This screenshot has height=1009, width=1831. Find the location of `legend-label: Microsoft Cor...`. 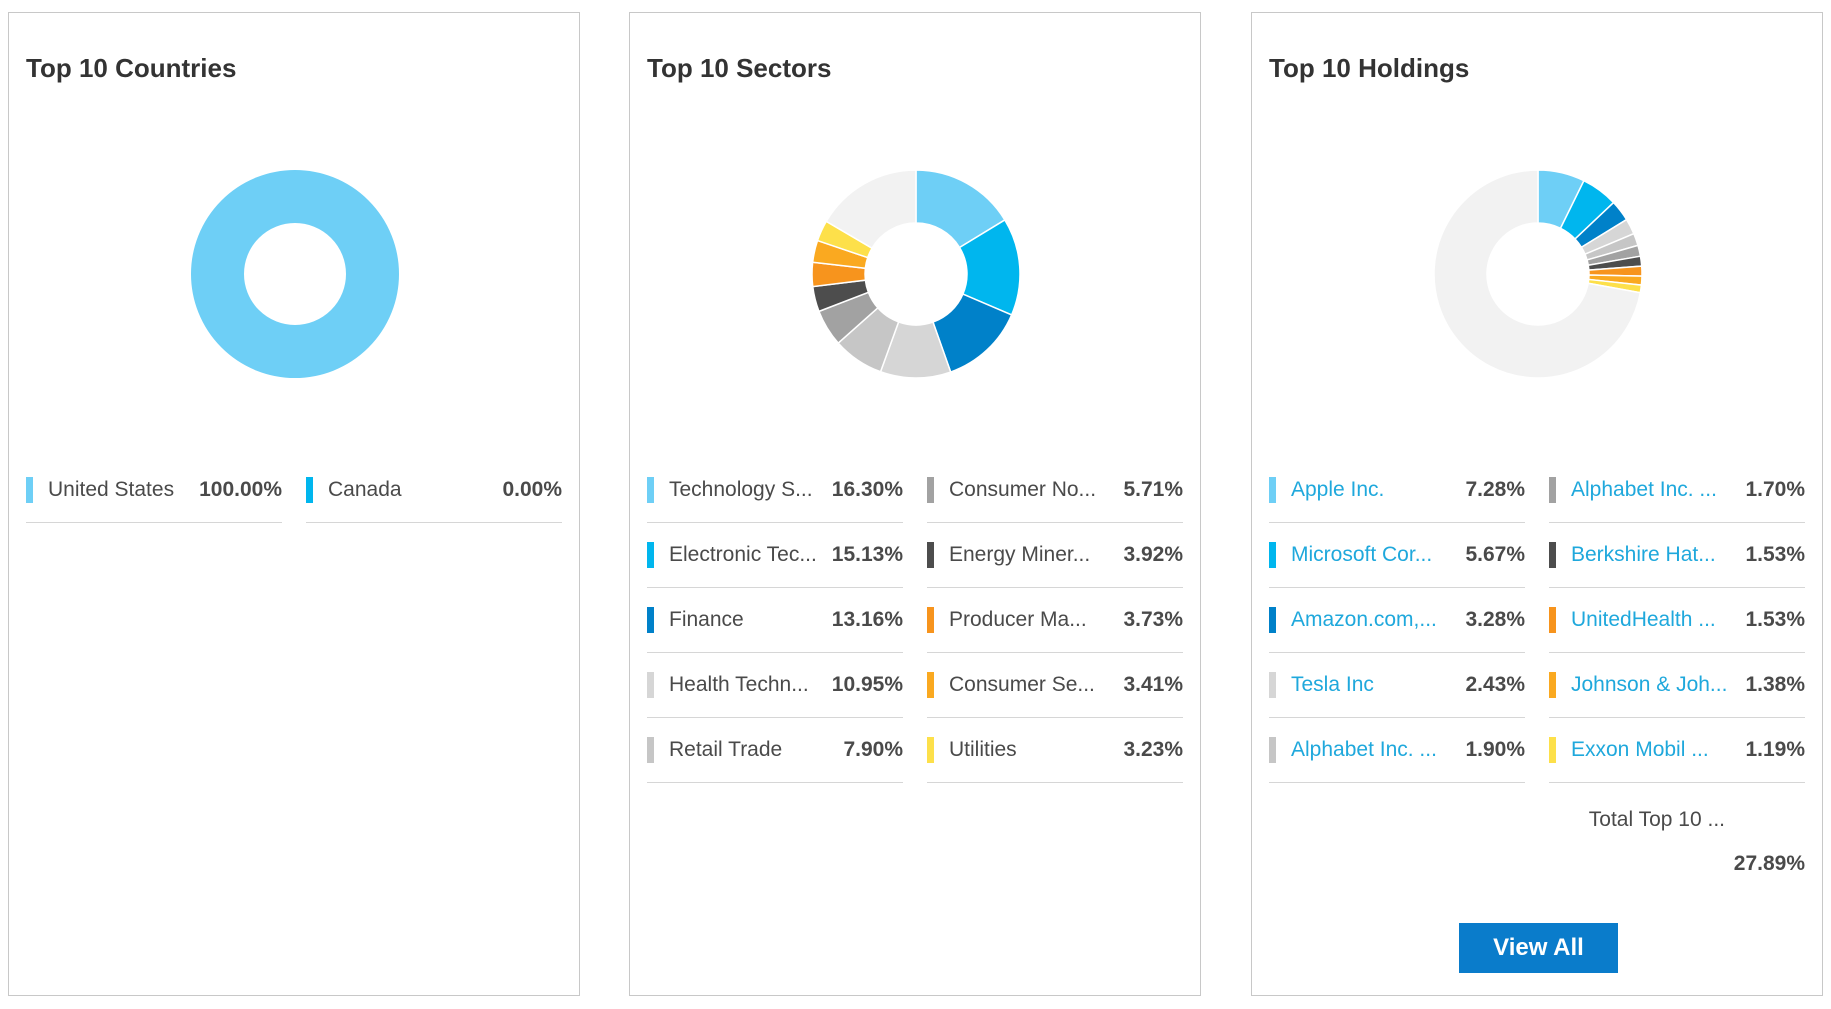

legend-label: Microsoft Cor... is located at coordinates (1362, 554).